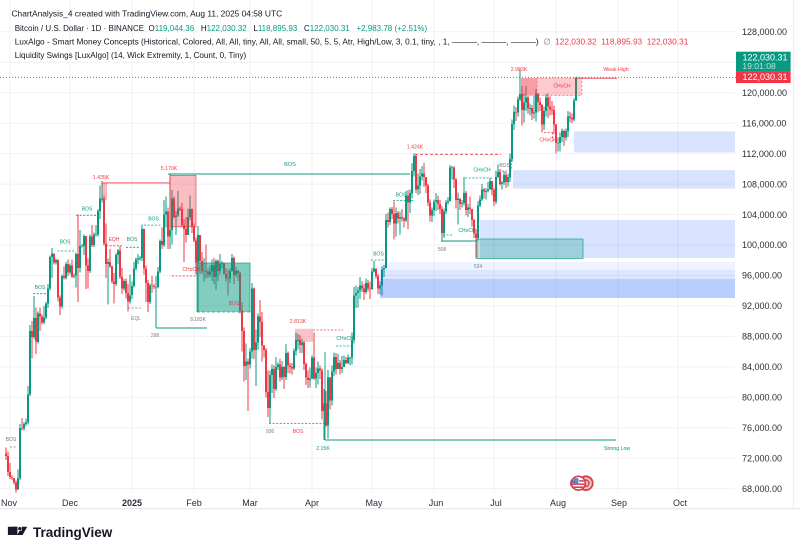 The width and height of the screenshot is (800, 551). What do you see at coordinates (762, 367) in the screenshot?
I see `svg-text: 84,000.00` at bounding box center [762, 367].